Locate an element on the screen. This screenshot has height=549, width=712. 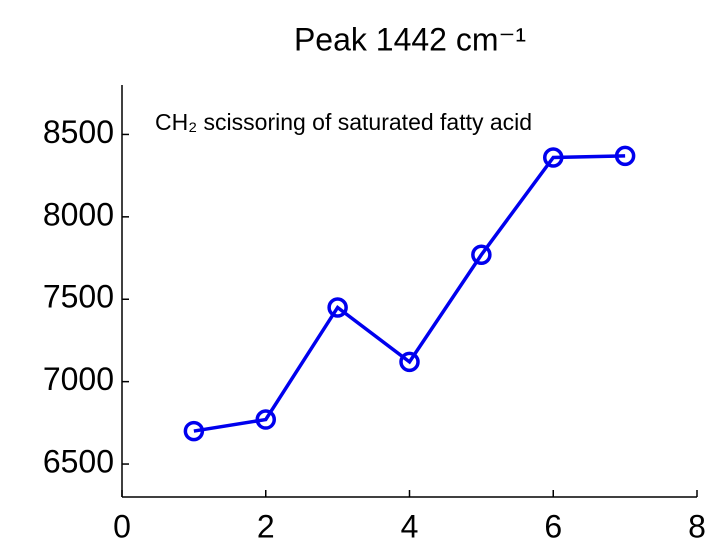
x-tick-label: 0 is located at coordinates (122, 526).